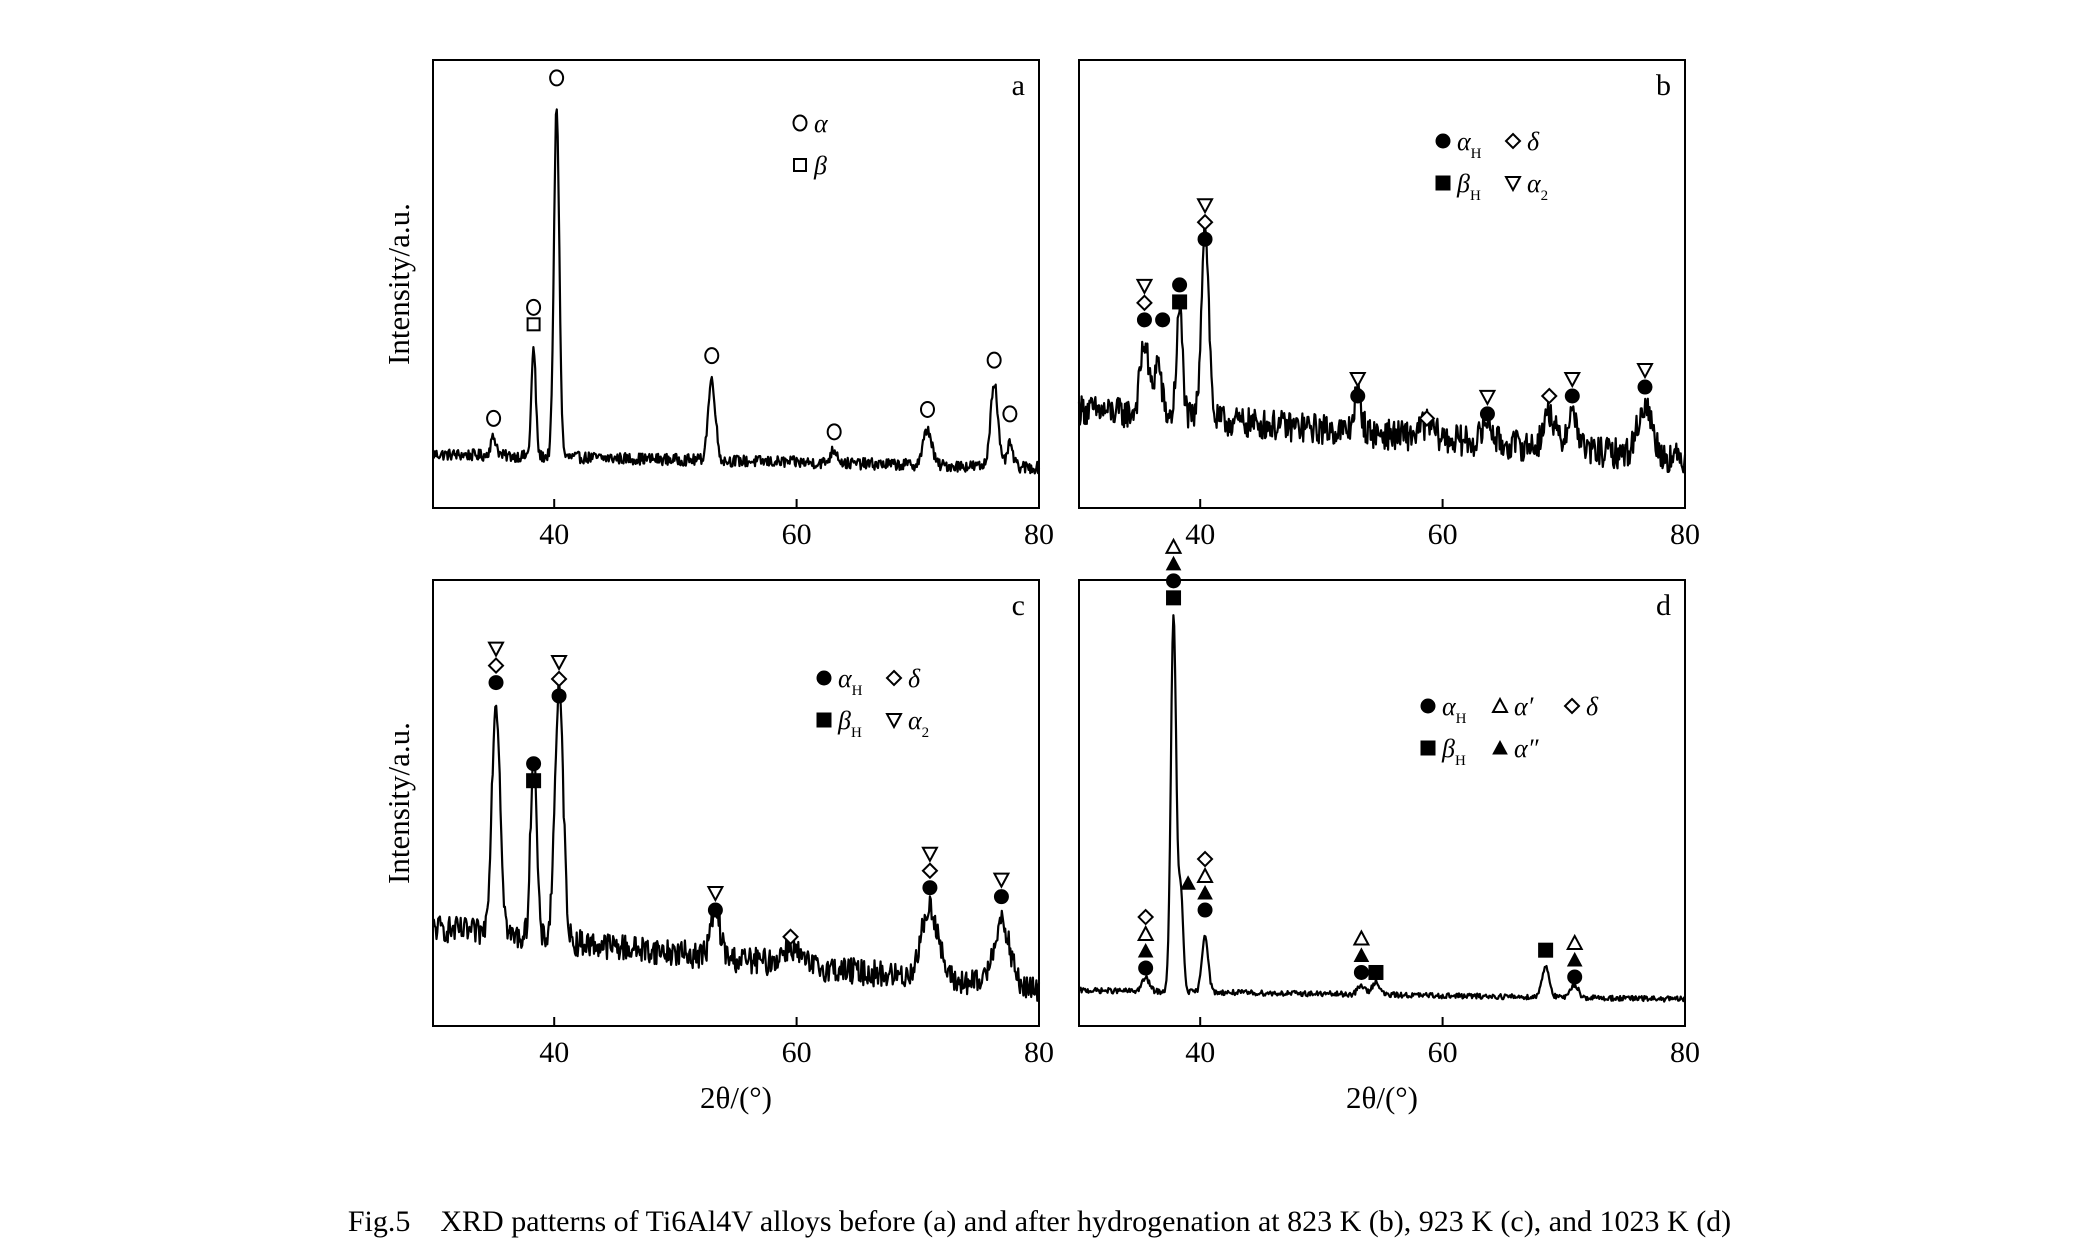  I want to click on x-axis-label: 2θ/(°), so click(1382, 1097).